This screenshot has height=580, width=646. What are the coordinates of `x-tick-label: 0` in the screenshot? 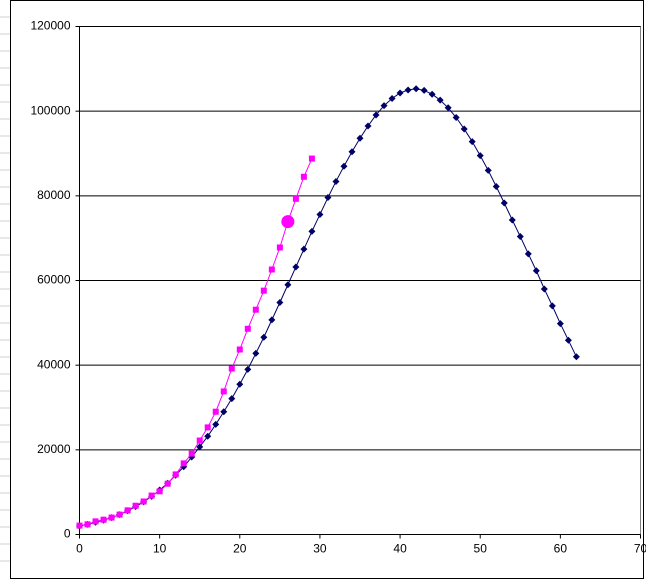 It's located at (79, 549).